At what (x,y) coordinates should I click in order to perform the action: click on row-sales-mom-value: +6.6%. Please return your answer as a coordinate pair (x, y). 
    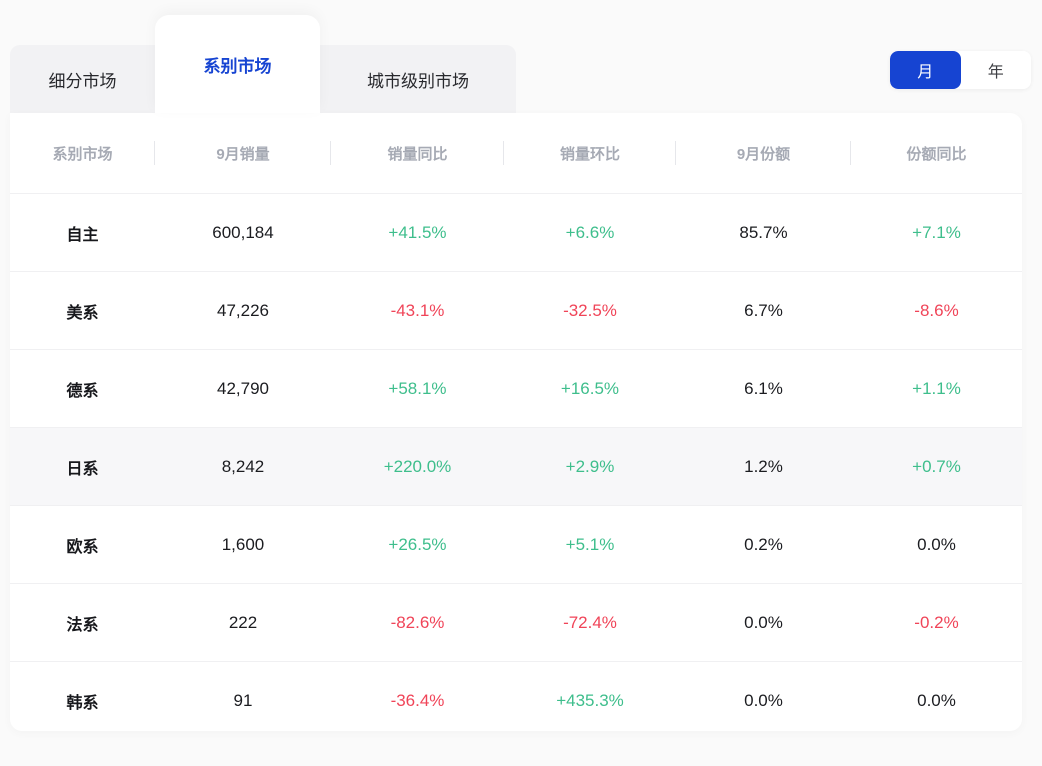
    Looking at the image, I should click on (590, 232).